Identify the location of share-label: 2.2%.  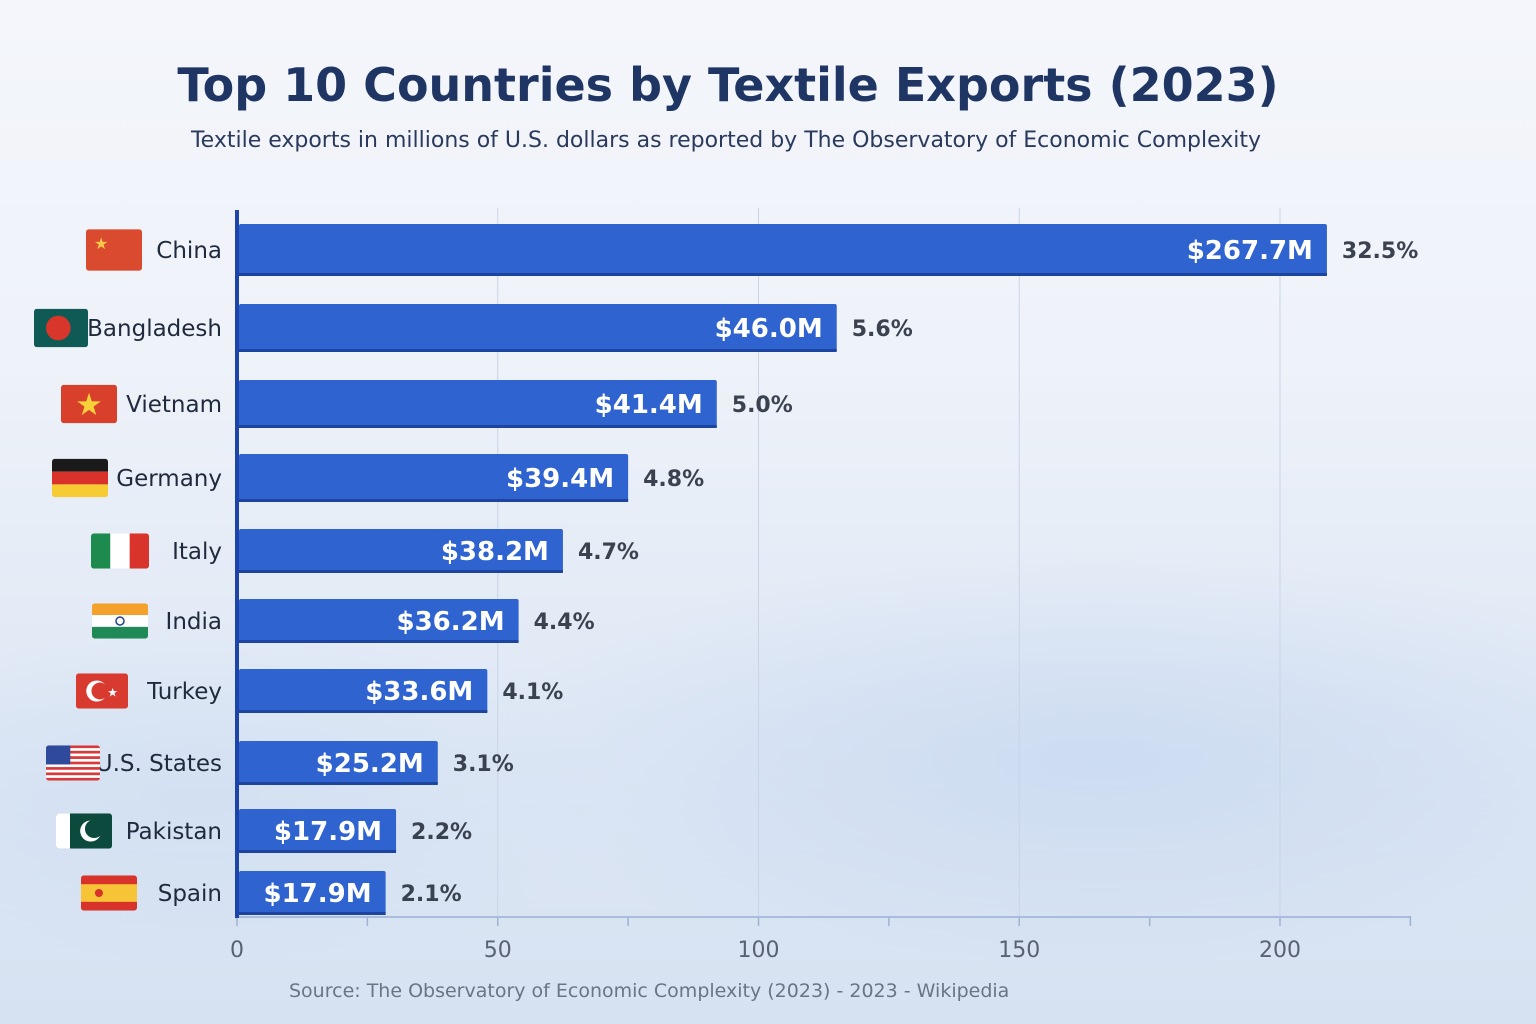
(441, 832).